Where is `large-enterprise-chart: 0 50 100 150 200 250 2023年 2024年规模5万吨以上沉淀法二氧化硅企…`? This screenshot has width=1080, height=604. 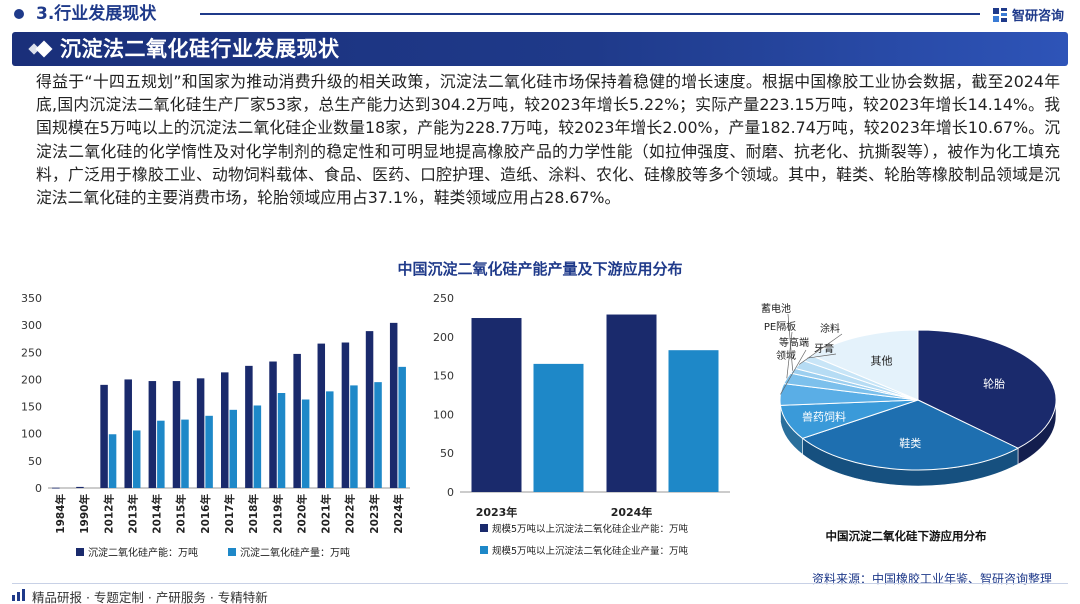 large-enterprise-chart: 0 50 100 150 200 250 2023年 2024年规模5万吨以上沉淀法二氧化硅企… is located at coordinates (581, 424).